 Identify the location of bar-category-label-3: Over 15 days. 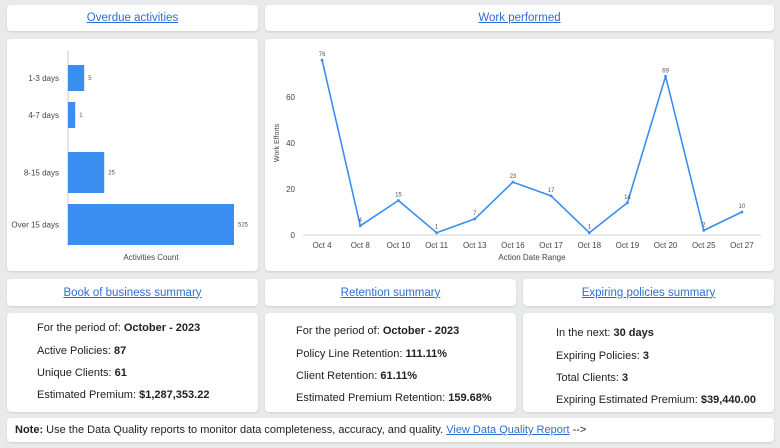
(35, 225).